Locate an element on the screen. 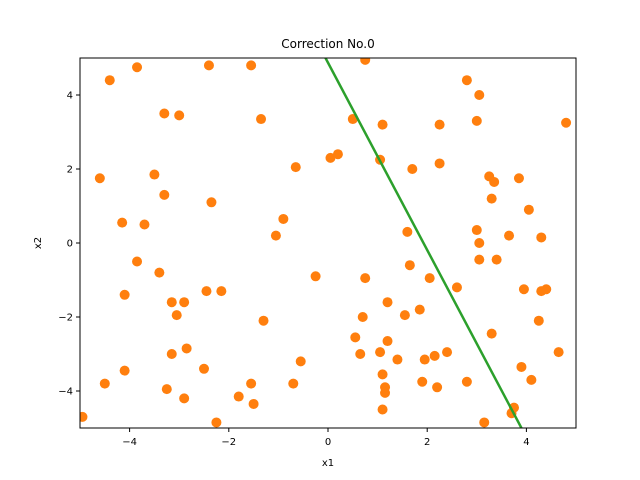  y-tick-label: −2 is located at coordinates (65, 318).